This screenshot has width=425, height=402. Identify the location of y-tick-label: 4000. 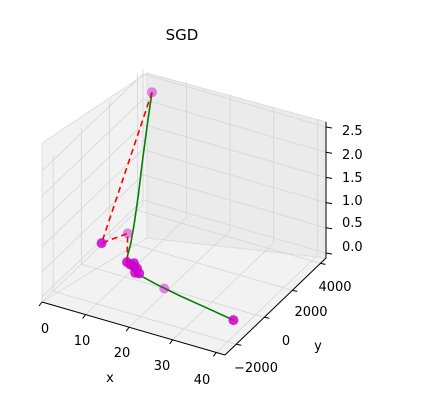
(334, 287).